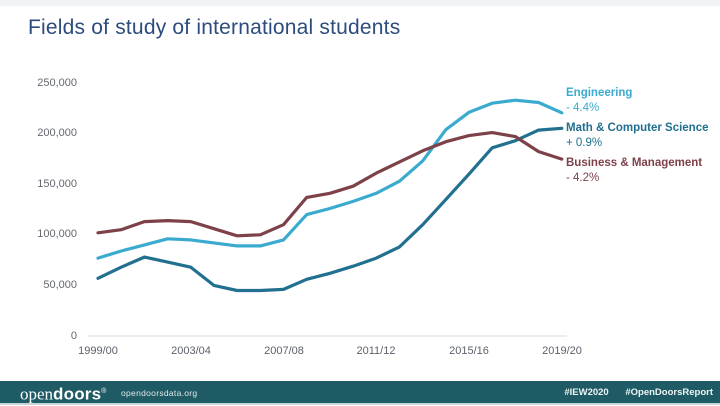  What do you see at coordinates (284, 351) in the screenshot?
I see `x-axis-tick-label: 2007/08` at bounding box center [284, 351].